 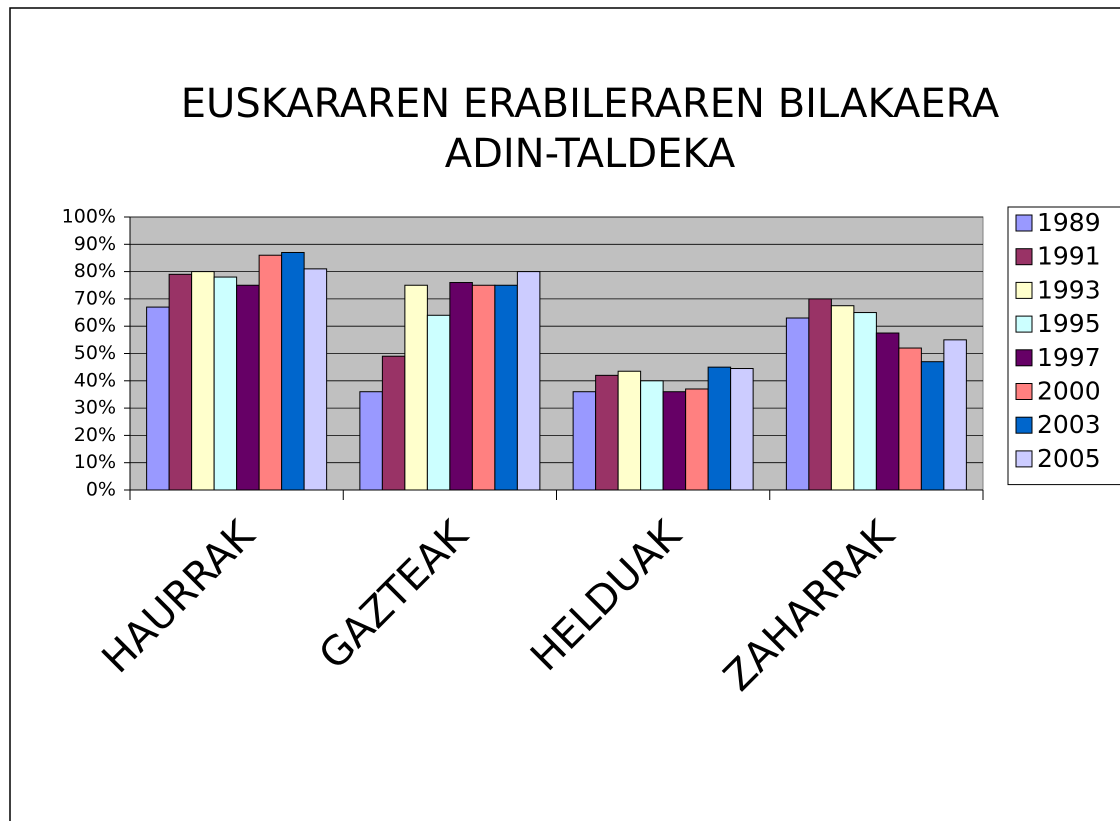 I want to click on x-tick-label: HAURRAK, so click(x=179, y=596).